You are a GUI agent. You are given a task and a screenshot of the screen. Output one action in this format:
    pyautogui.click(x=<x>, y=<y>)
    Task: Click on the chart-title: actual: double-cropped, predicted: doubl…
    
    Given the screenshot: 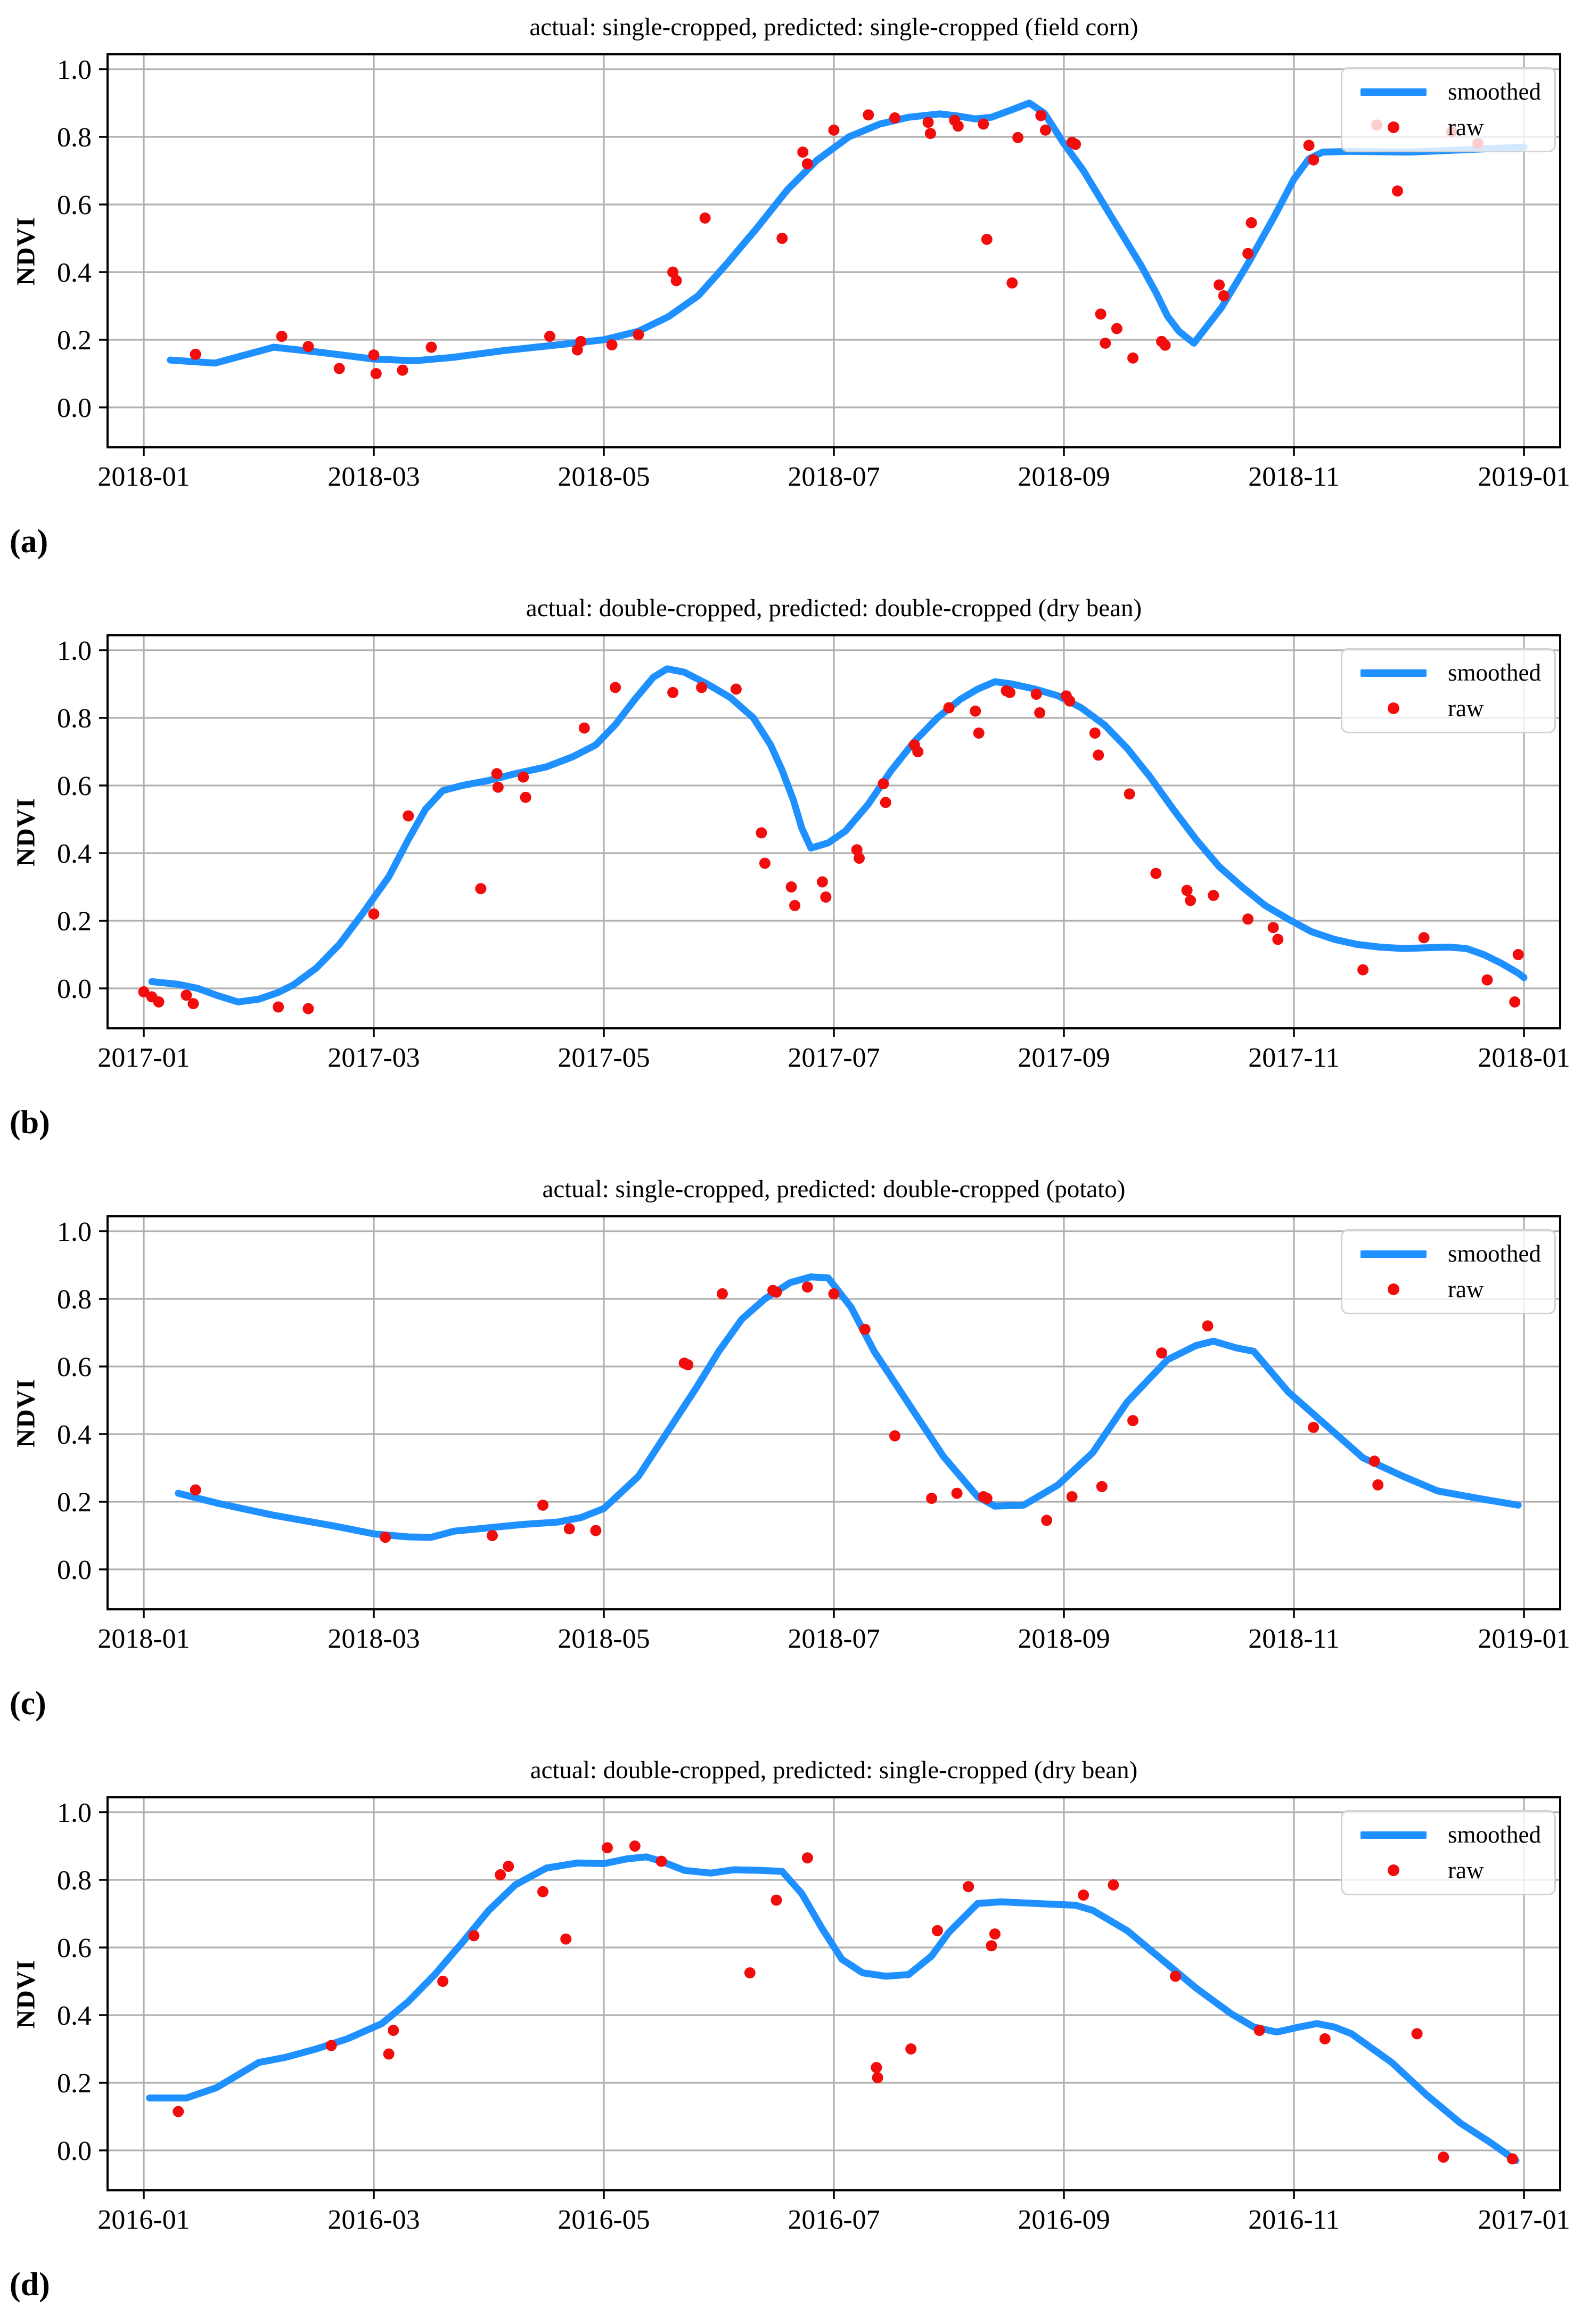 What is the action you would take?
    pyautogui.click(x=834, y=608)
    